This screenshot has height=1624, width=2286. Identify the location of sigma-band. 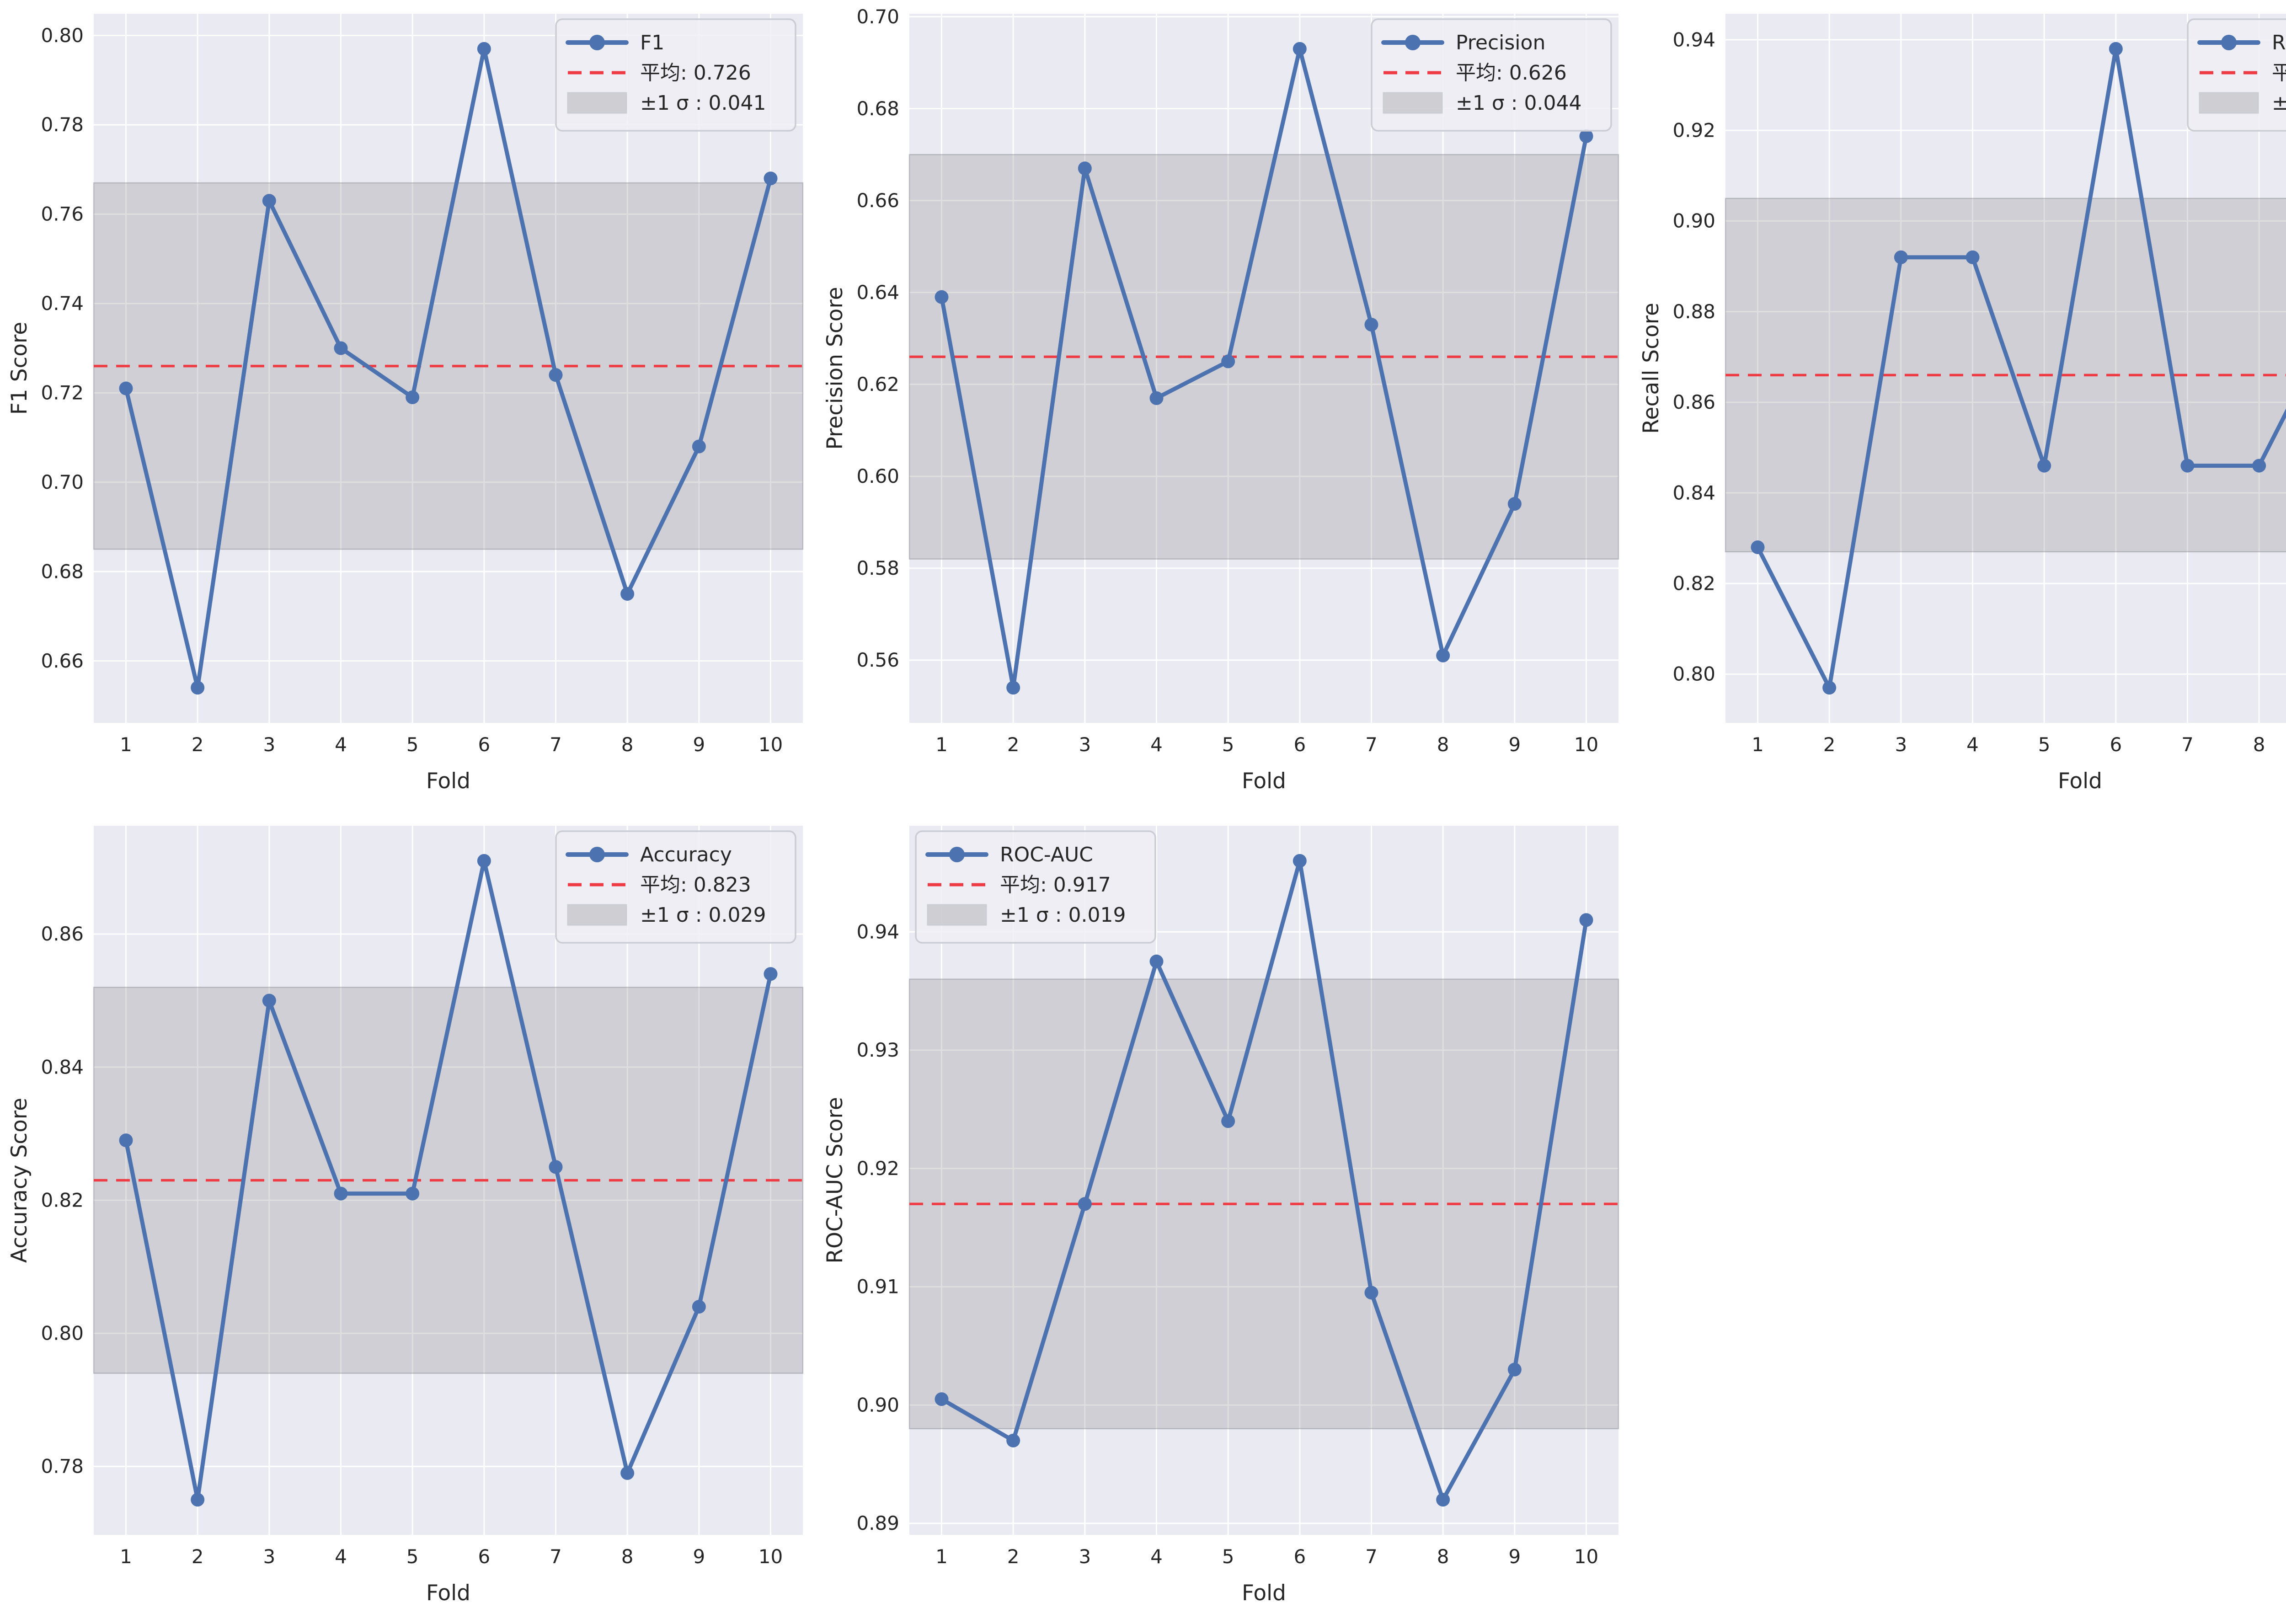
(1264, 1204).